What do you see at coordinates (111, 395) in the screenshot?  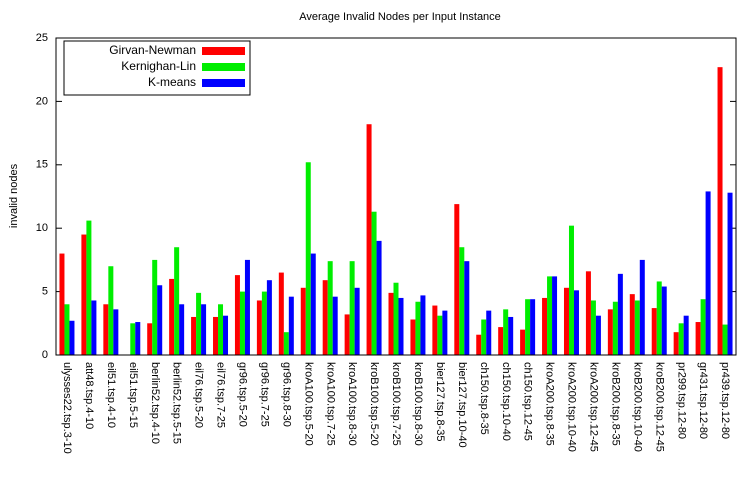 I see `x-tick-label: eil51.tsp.4-10` at bounding box center [111, 395].